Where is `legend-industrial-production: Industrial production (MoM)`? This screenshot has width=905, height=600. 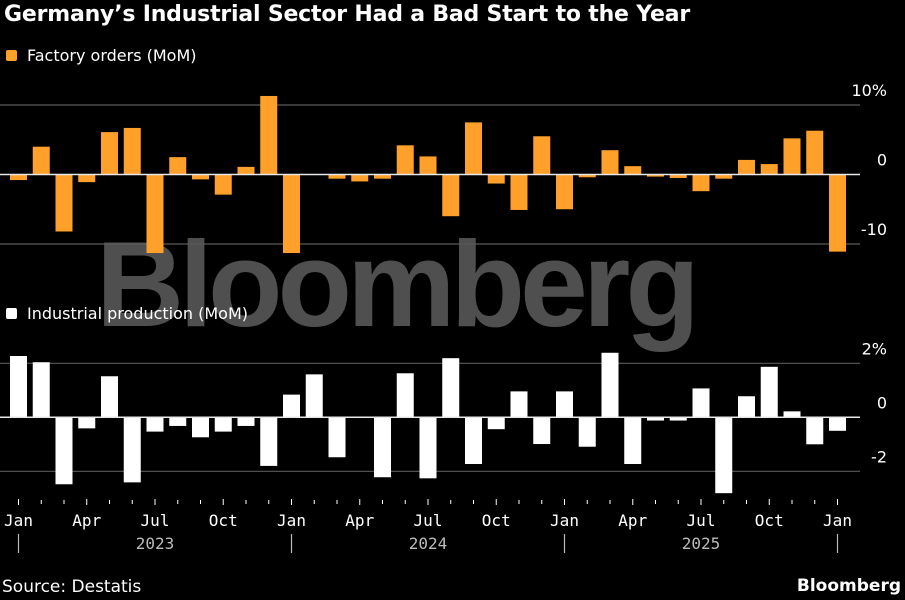 legend-industrial-production: Industrial production (MoM) is located at coordinates (127, 313).